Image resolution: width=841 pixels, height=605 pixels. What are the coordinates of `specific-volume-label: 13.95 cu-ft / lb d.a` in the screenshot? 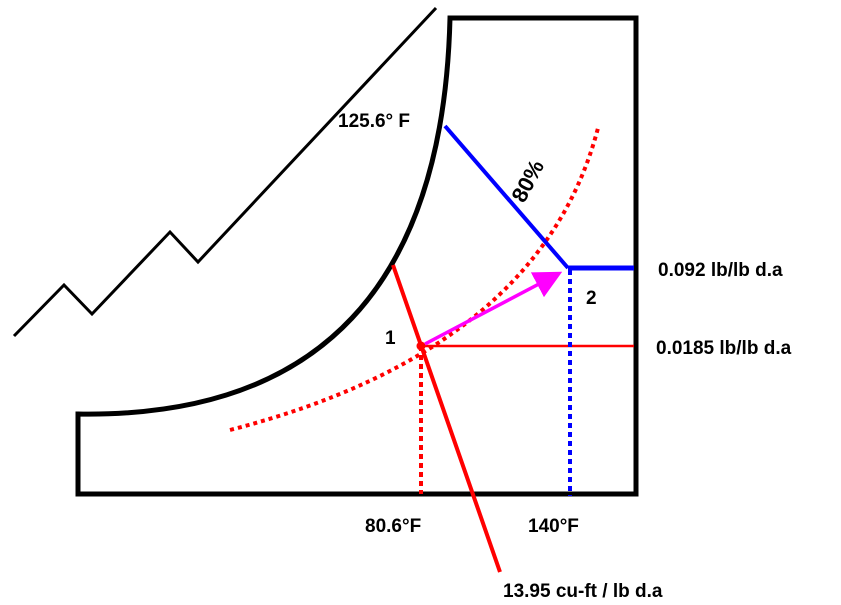 It's located at (583, 591).